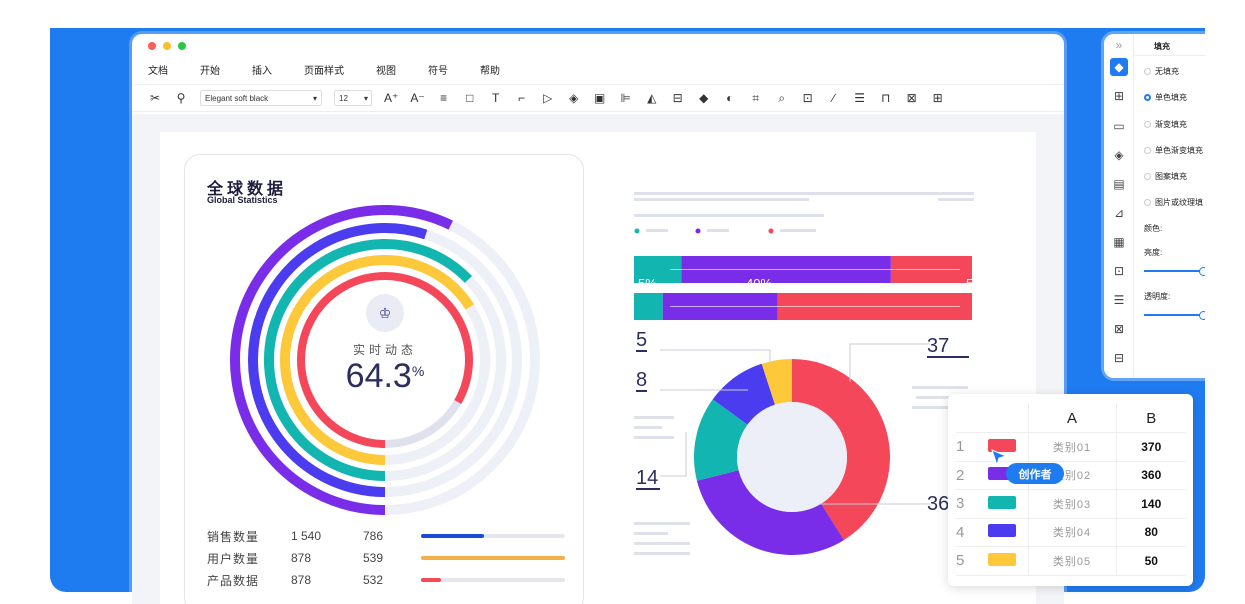 The image size is (1245, 604). What do you see at coordinates (324, 71) in the screenshot?
I see `menu-item-page-style: 页面样式` at bounding box center [324, 71].